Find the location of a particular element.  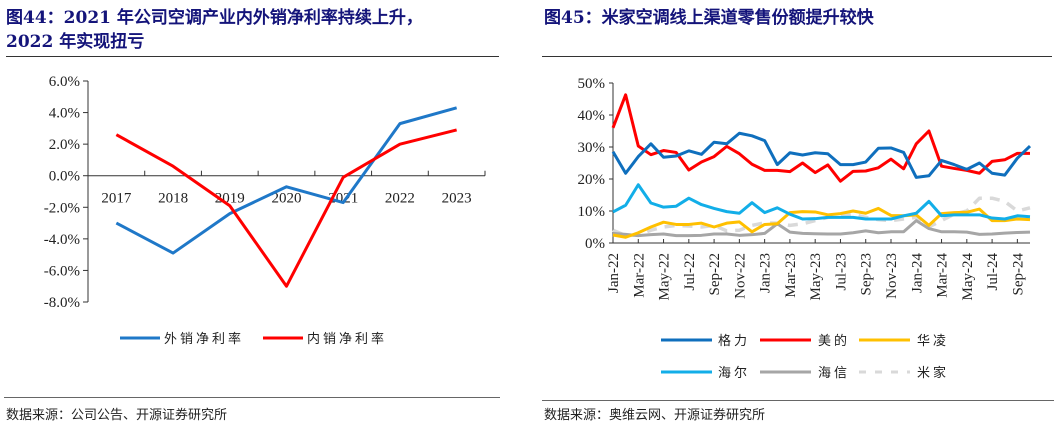

x-tick-label: Nov-23 is located at coordinates (892, 276).